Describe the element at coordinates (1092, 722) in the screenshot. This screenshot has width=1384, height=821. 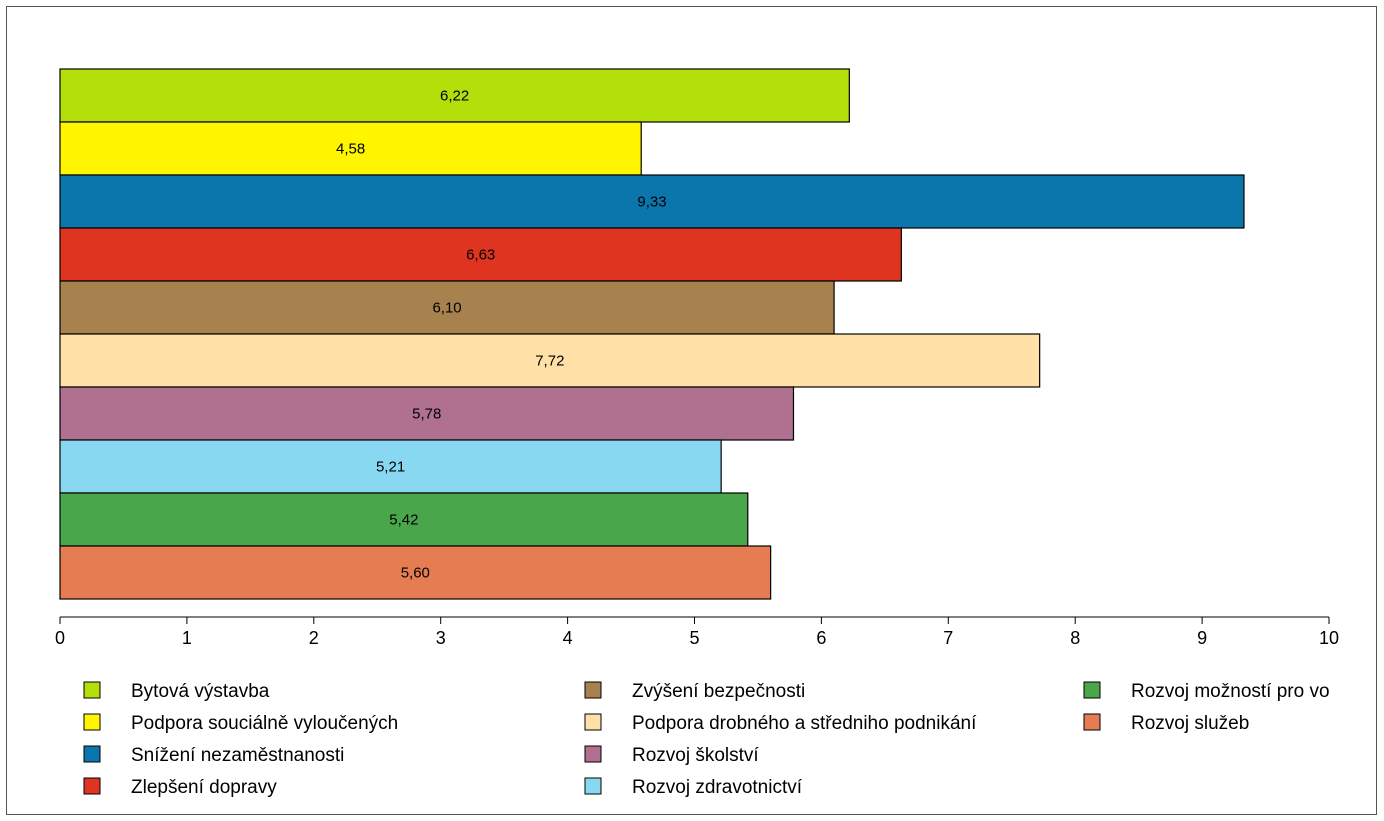
I see `legend-swatch-rozvoj-sluzeb` at that location.